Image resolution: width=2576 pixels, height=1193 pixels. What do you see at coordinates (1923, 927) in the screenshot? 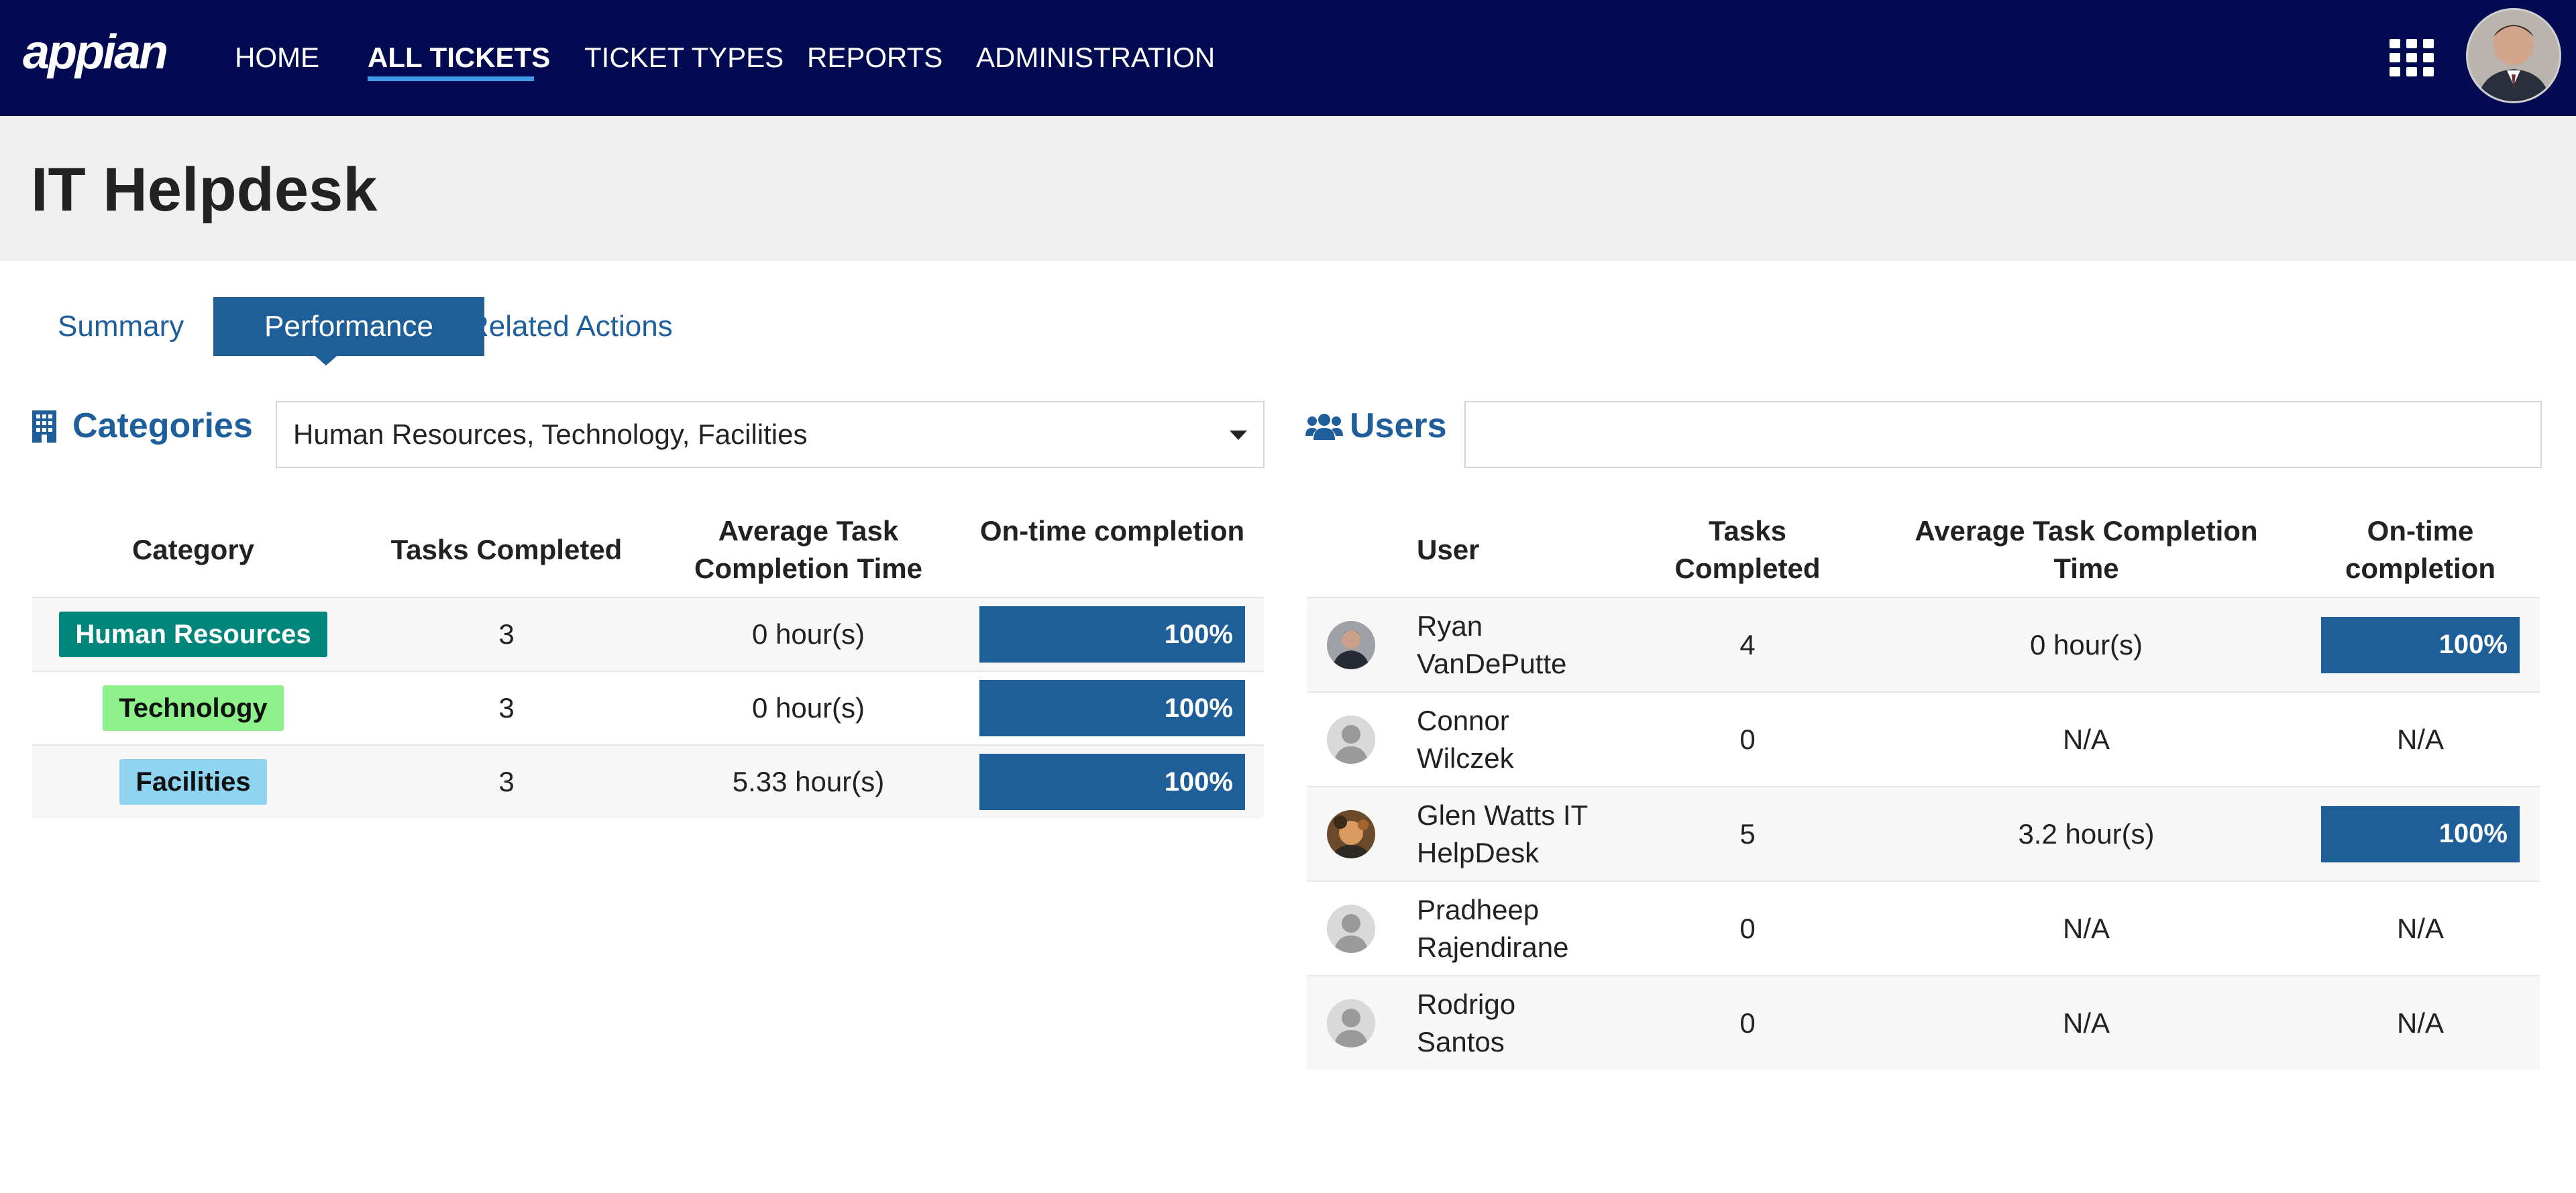
I see `table-row: Pradheep Rajendirane 0 N/A N/A` at bounding box center [1923, 927].